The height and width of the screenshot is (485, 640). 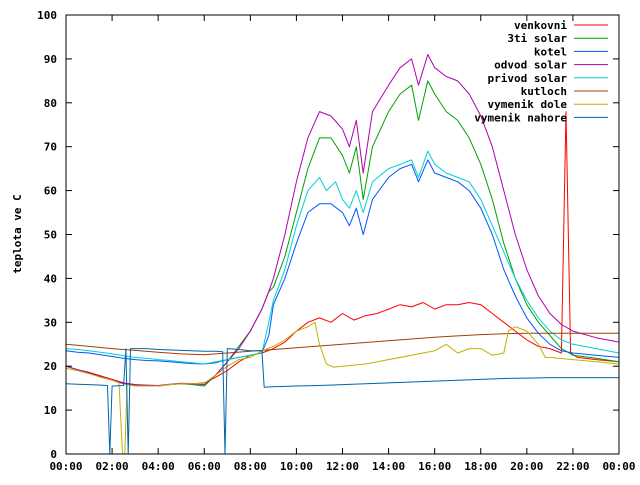 I want to click on x-tick-label: 02:00, so click(x=112, y=466).